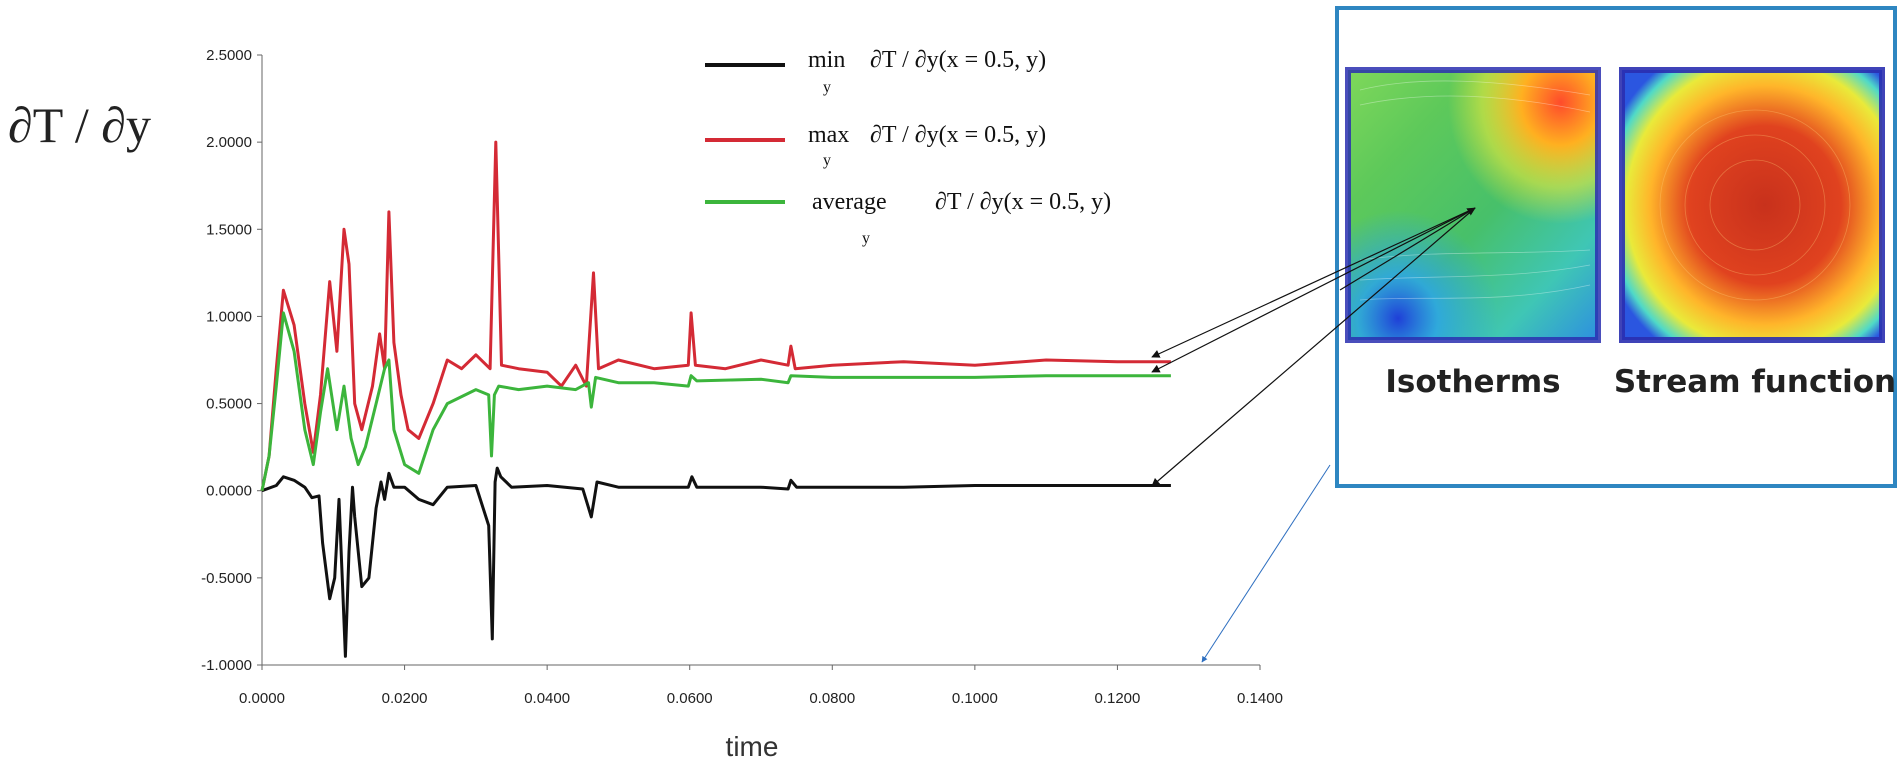 This screenshot has width=1900, height=771. Describe the element at coordinates (958, 135) in the screenshot. I see `legend-rest-max: ∂T / ∂y(x = 0.5, y)` at that location.